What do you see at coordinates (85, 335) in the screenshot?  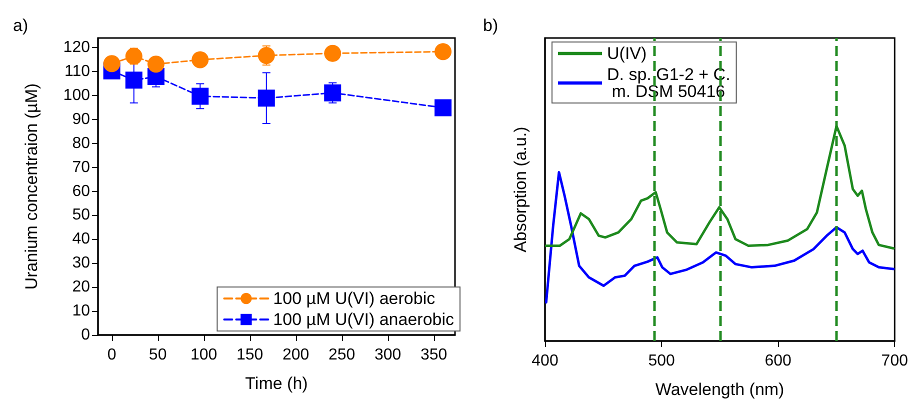 I see `y-tick-label: 0` at bounding box center [85, 335].